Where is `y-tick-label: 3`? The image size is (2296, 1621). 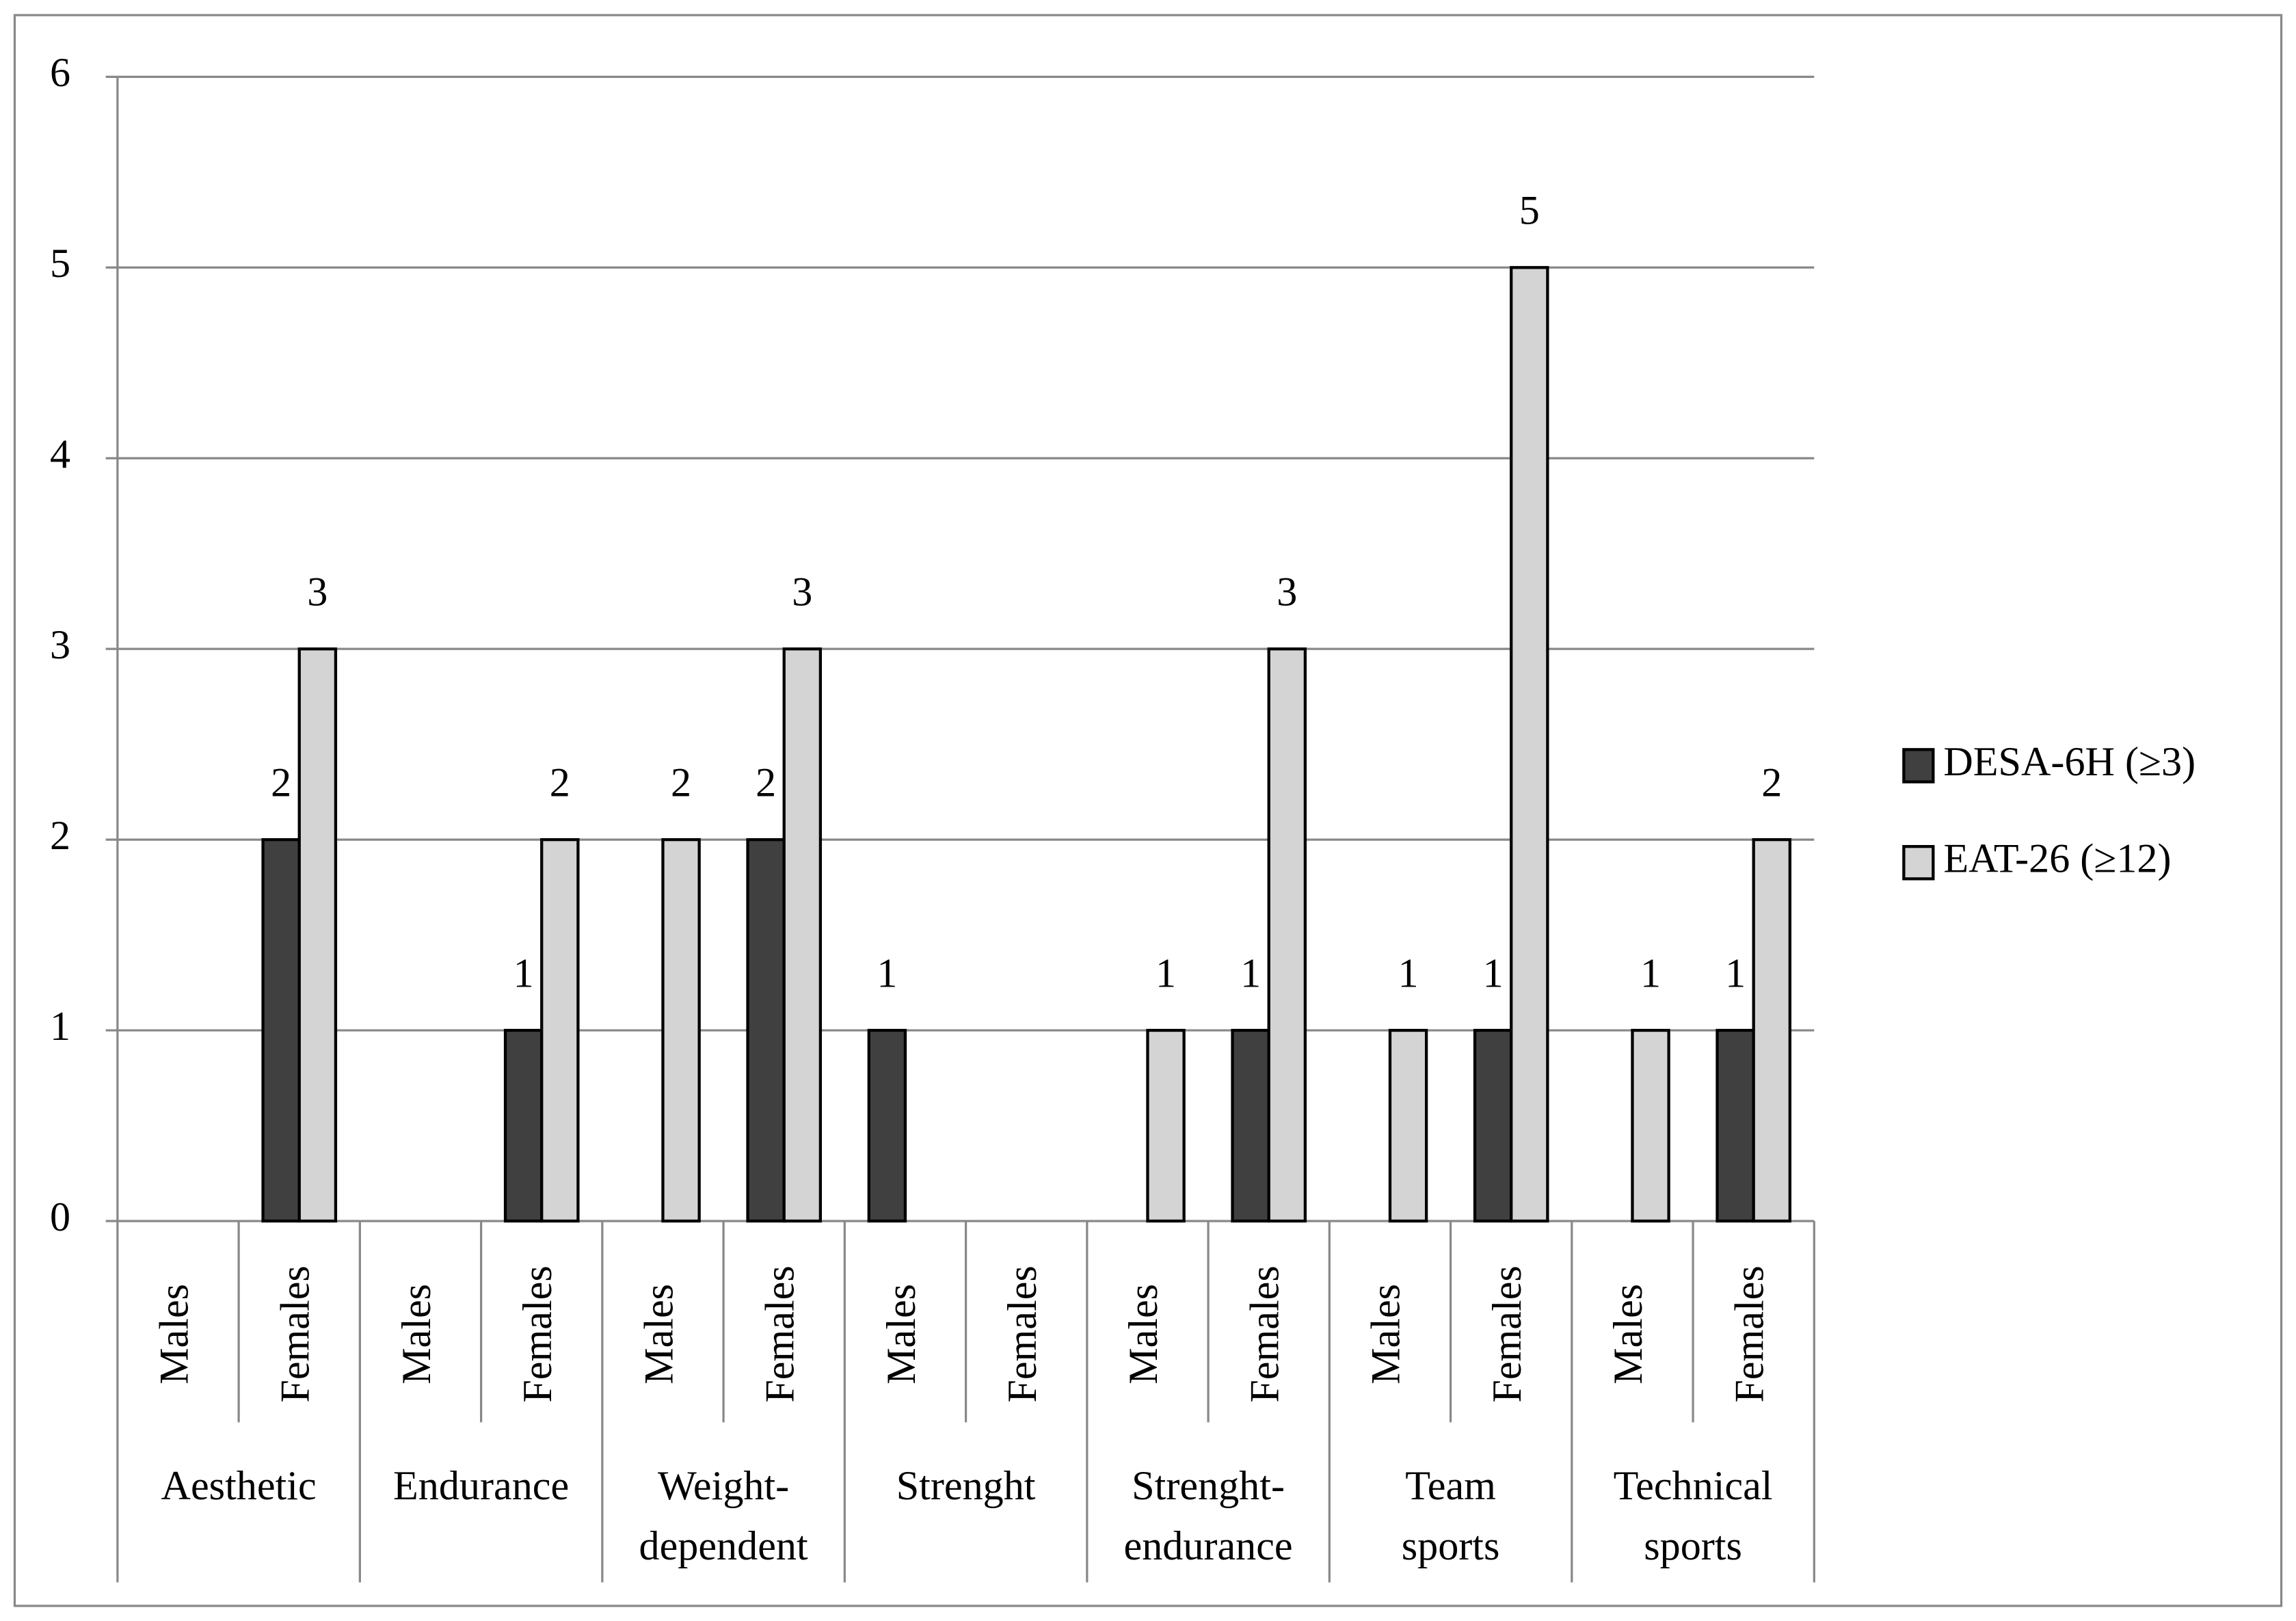 y-tick-label: 3 is located at coordinates (60, 645).